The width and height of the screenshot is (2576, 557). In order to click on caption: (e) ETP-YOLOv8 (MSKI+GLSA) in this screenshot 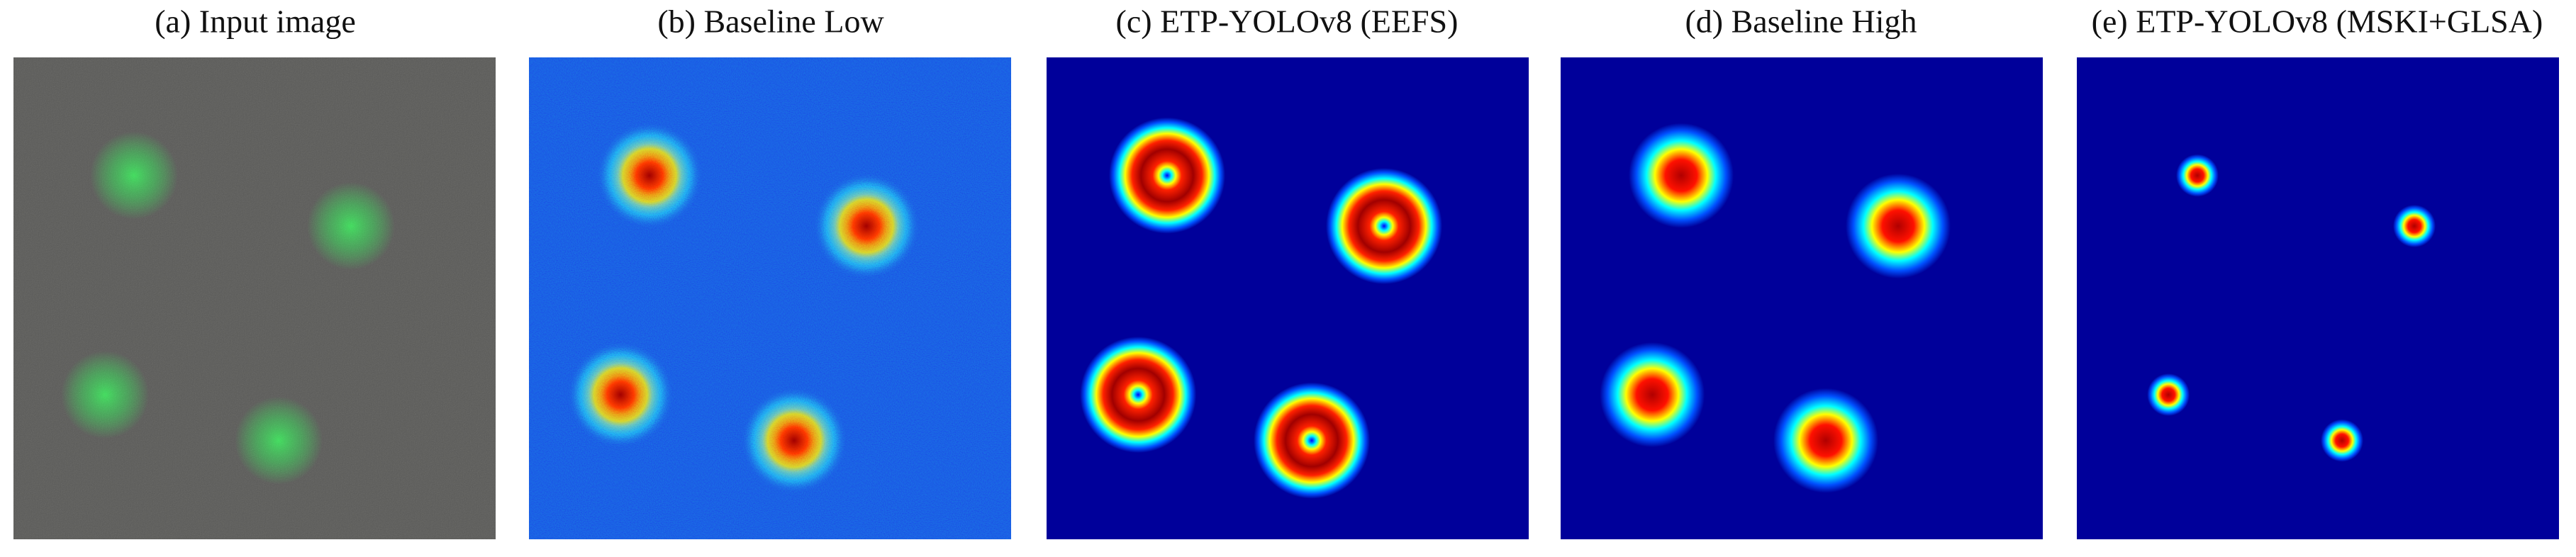, I will do `click(2317, 22)`.